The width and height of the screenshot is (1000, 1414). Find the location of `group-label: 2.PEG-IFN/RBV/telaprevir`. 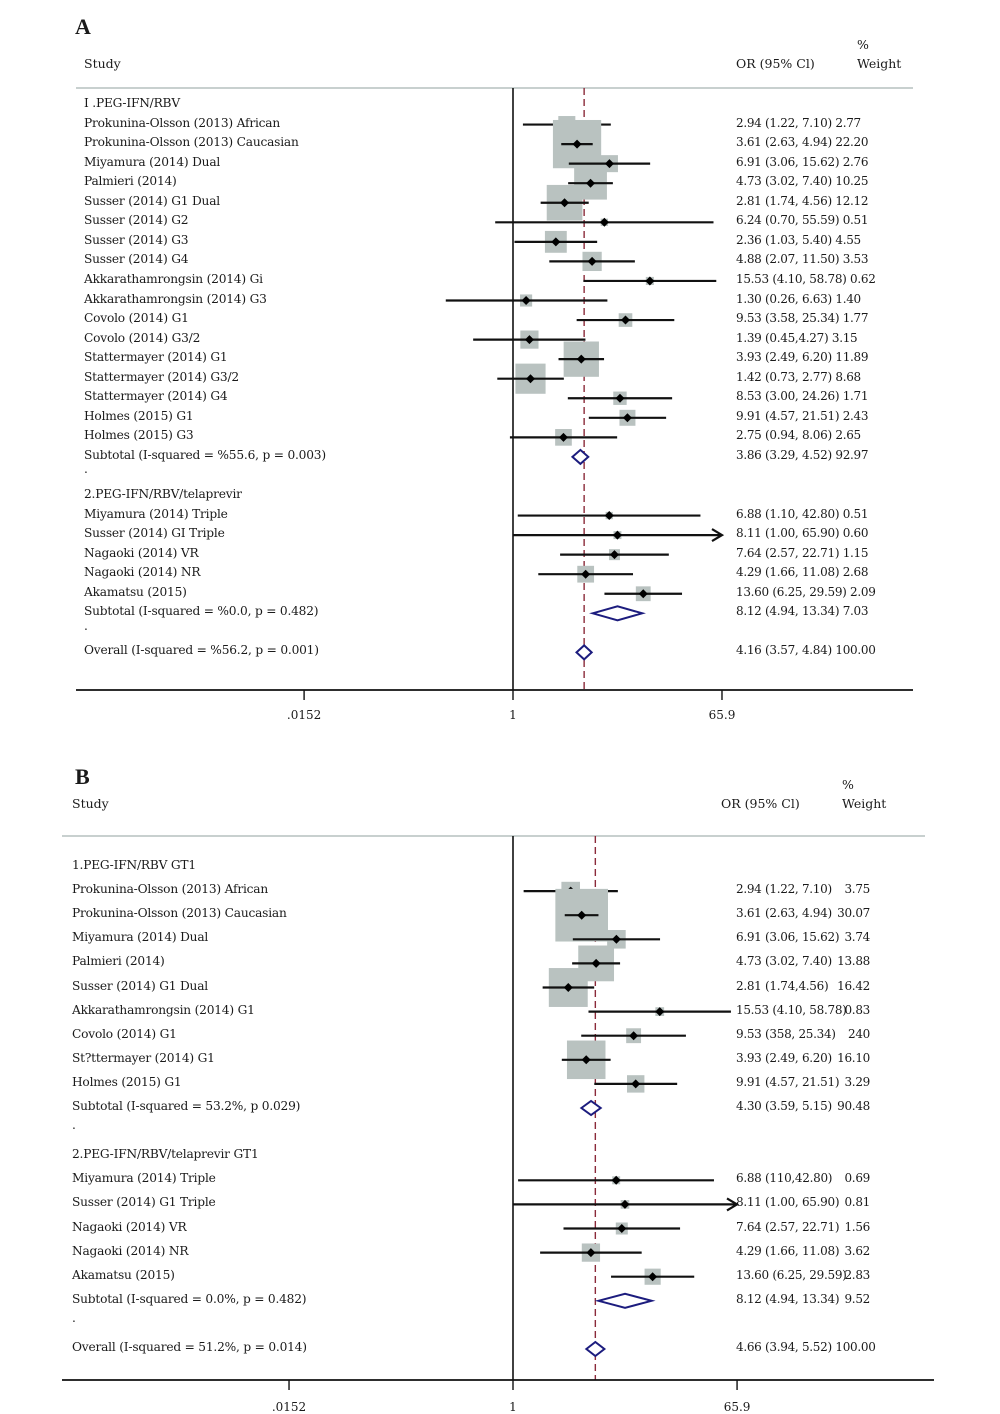

group-label: 2.PEG-IFN/RBV/telaprevir is located at coordinates (163, 494).